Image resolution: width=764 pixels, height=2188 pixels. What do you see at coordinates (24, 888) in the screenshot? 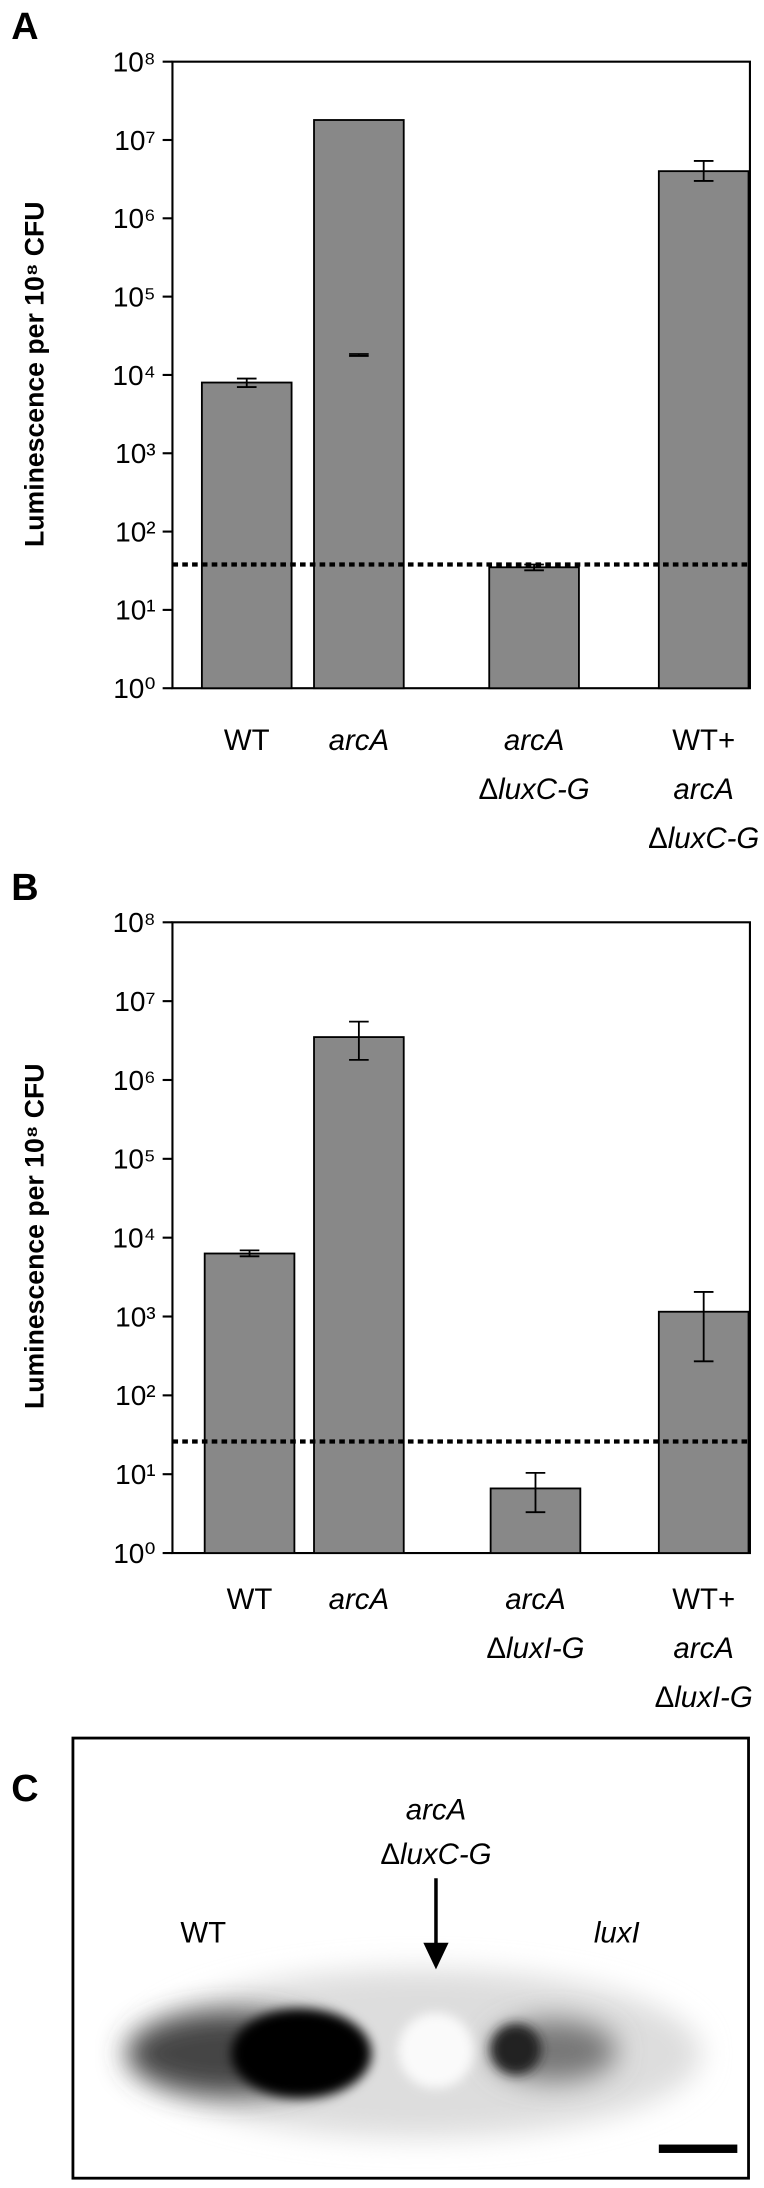
I see `panel-label: B` at bounding box center [24, 888].